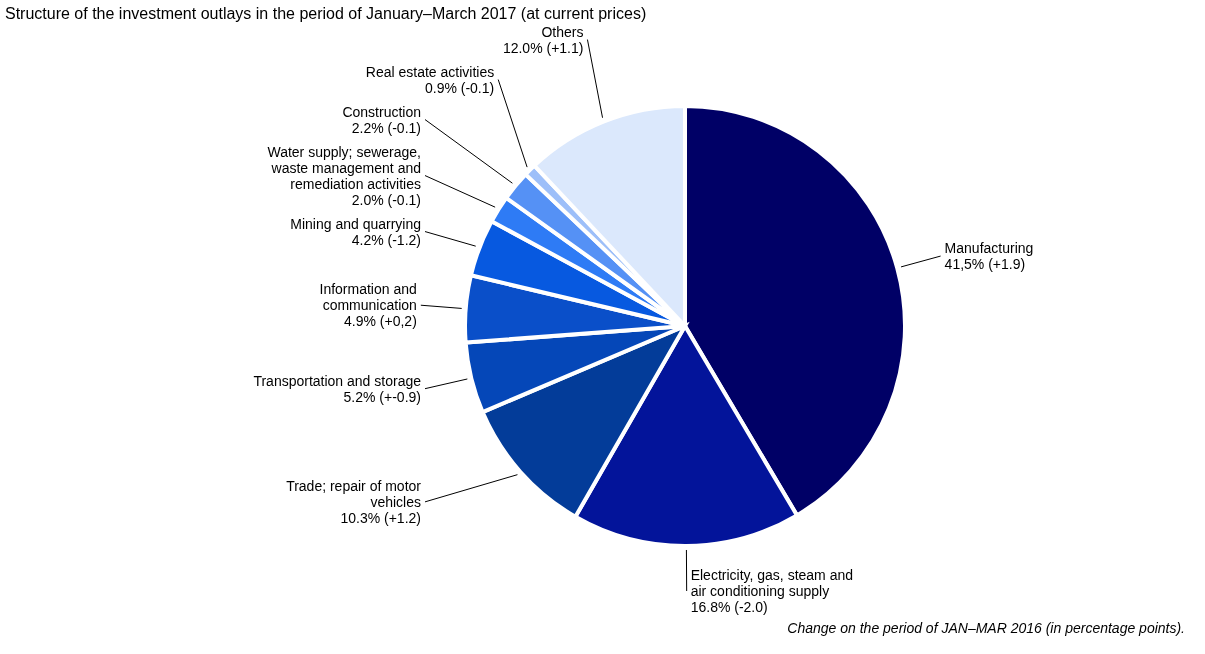 This screenshot has height=654, width=1205. Describe the element at coordinates (380, 321) in the screenshot. I see `data-label: 4.9% (+0,2)` at that location.